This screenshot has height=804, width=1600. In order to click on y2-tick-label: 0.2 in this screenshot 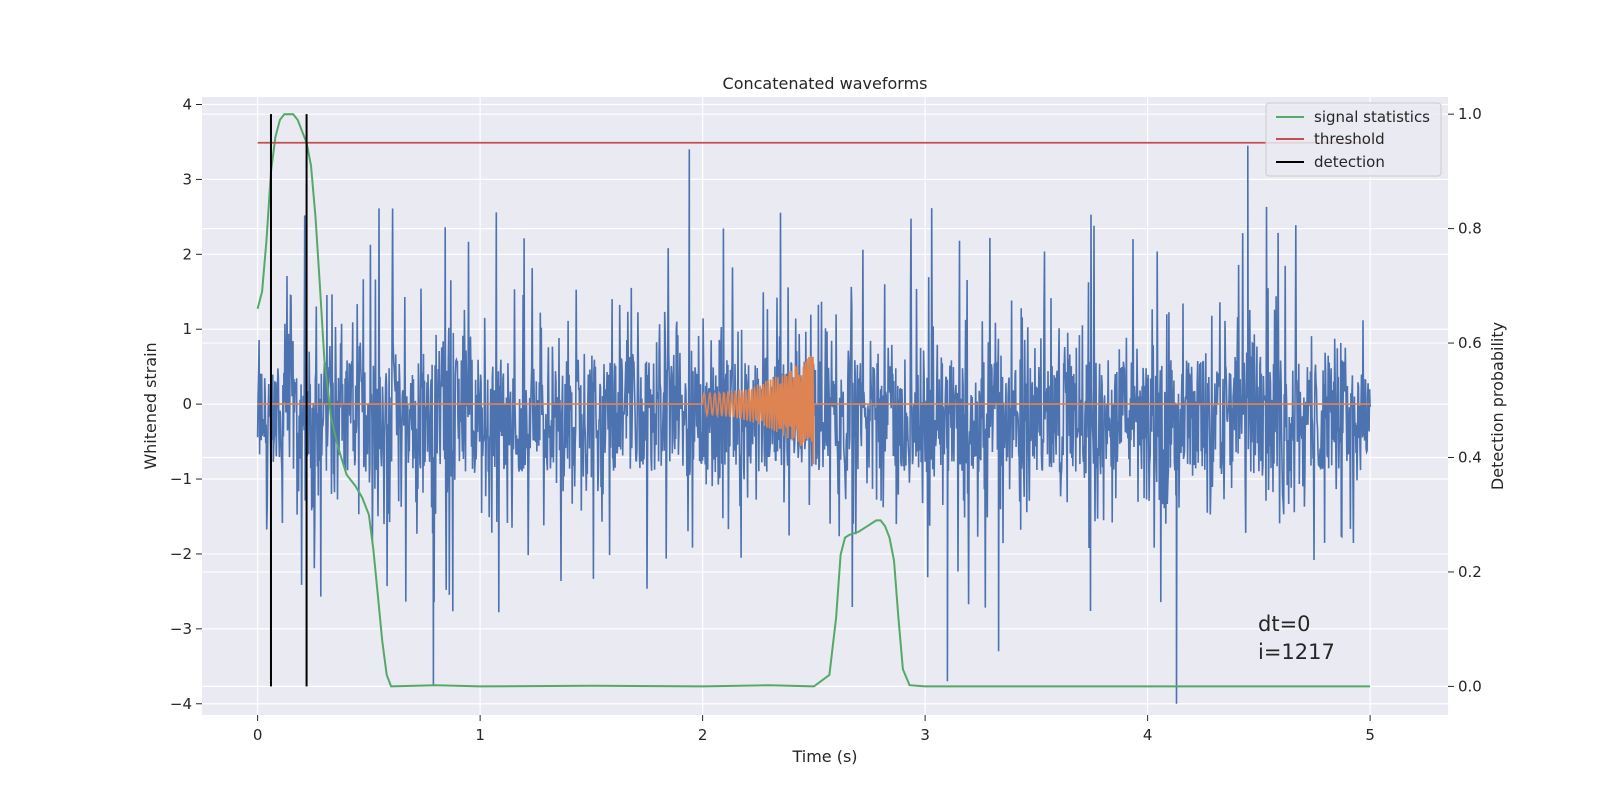, I will do `click(1470, 572)`.